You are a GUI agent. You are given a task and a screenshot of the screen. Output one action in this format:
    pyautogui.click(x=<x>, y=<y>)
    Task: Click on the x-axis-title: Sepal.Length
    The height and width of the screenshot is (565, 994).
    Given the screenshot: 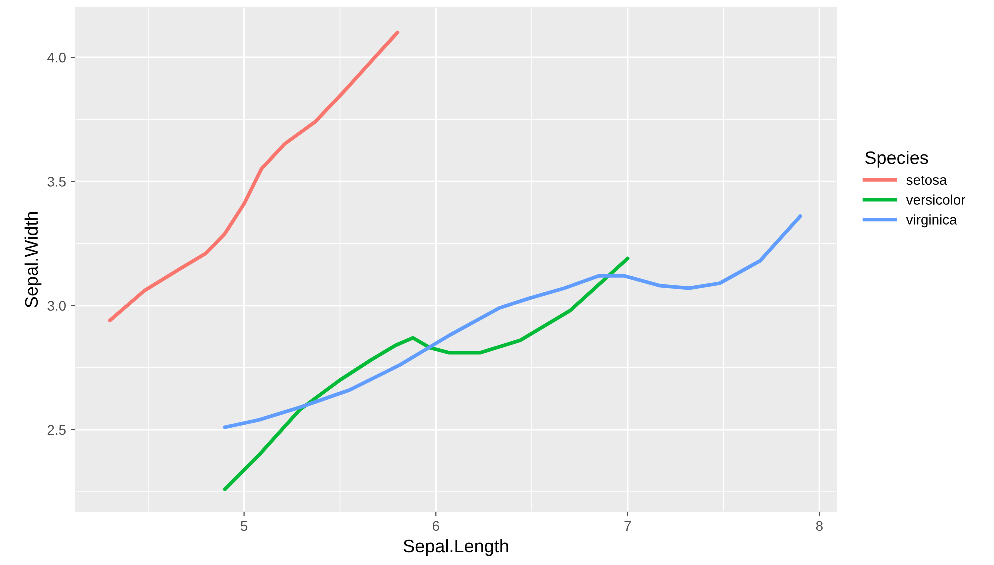 What is the action you would take?
    pyautogui.click(x=456, y=547)
    